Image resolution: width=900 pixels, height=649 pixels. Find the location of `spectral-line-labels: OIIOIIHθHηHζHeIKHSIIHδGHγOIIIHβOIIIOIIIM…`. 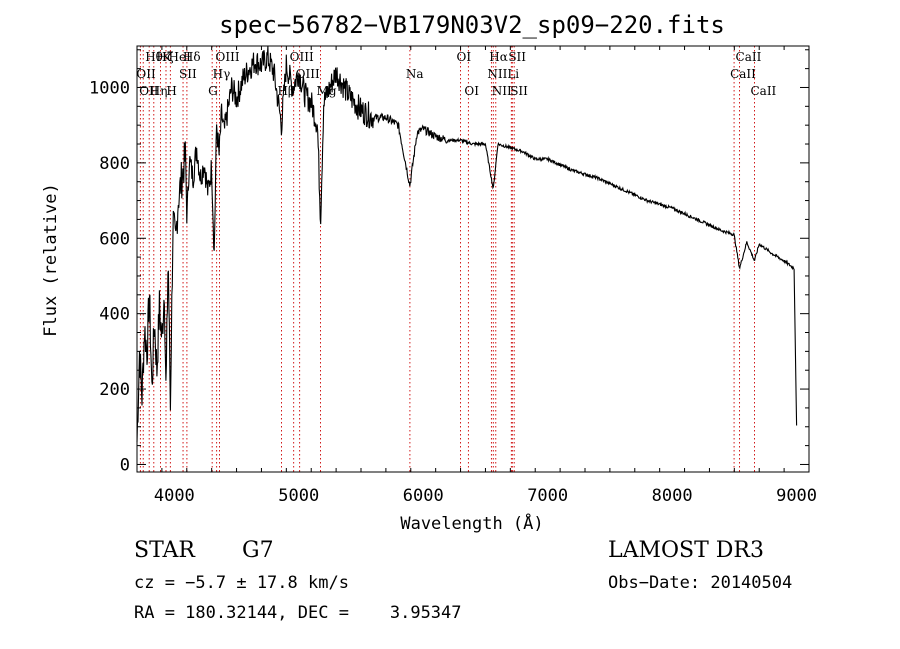

spectral-line-labels: OIIOIIHθHηHζHeIKHSIIHδGHγOIIIHβOIIIOIIIM… is located at coordinates (456, 74).